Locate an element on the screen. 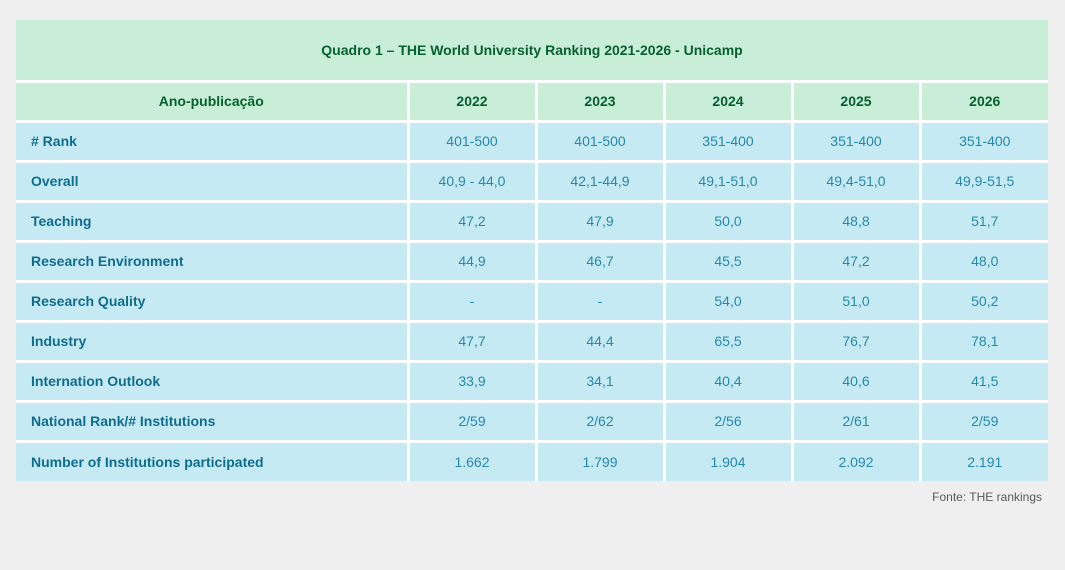 The width and height of the screenshot is (1065, 570). cell-value: 49,9-51,5 is located at coordinates (984, 181).